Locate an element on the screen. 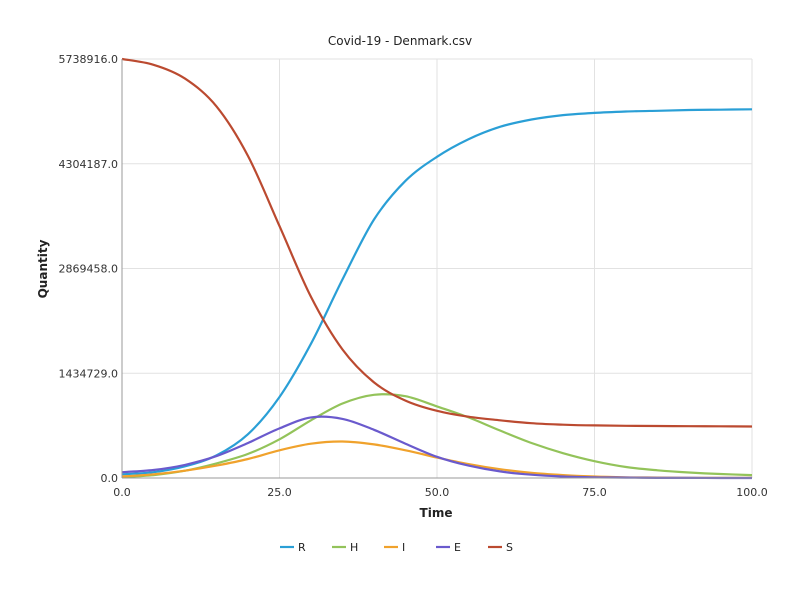 The image size is (800, 600). chart-title: Covid-19 - Denmark.csv is located at coordinates (400, 41).